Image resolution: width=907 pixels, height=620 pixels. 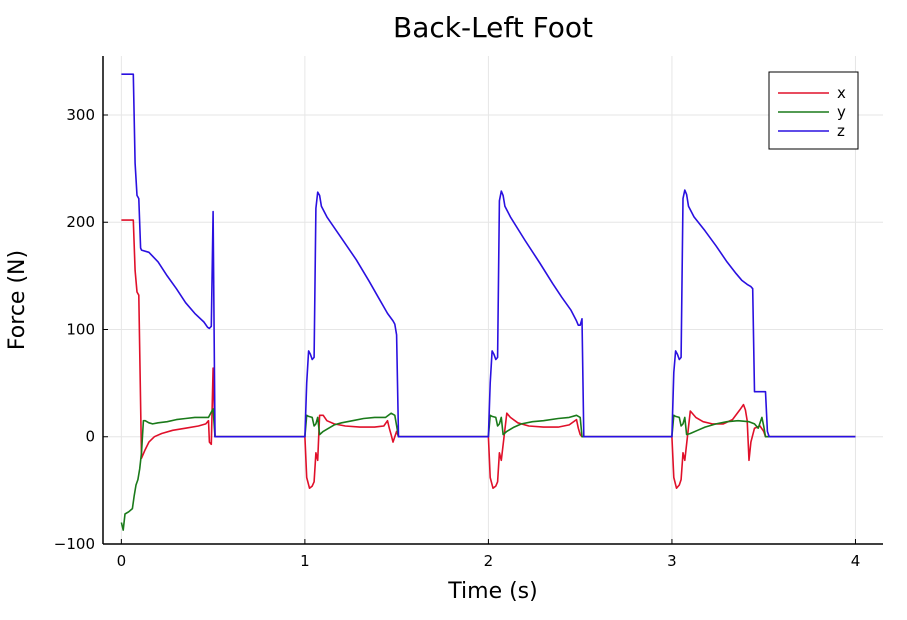 I want to click on y-tick-label: 100, so click(x=80, y=329).